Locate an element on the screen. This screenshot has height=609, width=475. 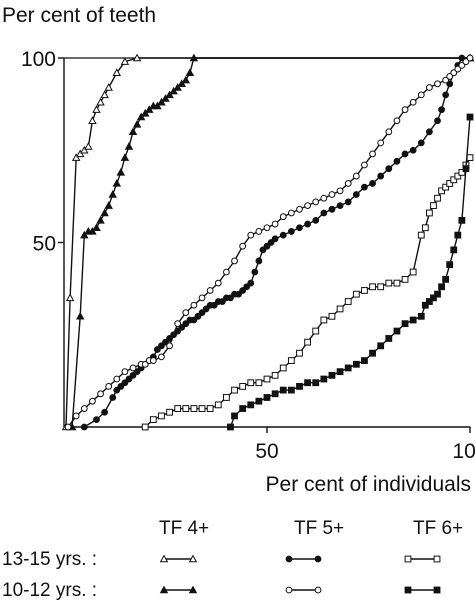
y-axis-label: Per cent of teeth is located at coordinates (79, 15).